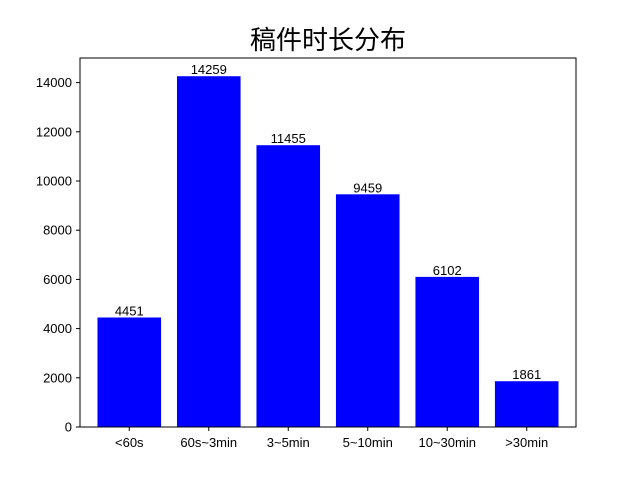 The image size is (640, 480). Describe the element at coordinates (129, 311) in the screenshot. I see `bar-value-label: 4451` at that location.